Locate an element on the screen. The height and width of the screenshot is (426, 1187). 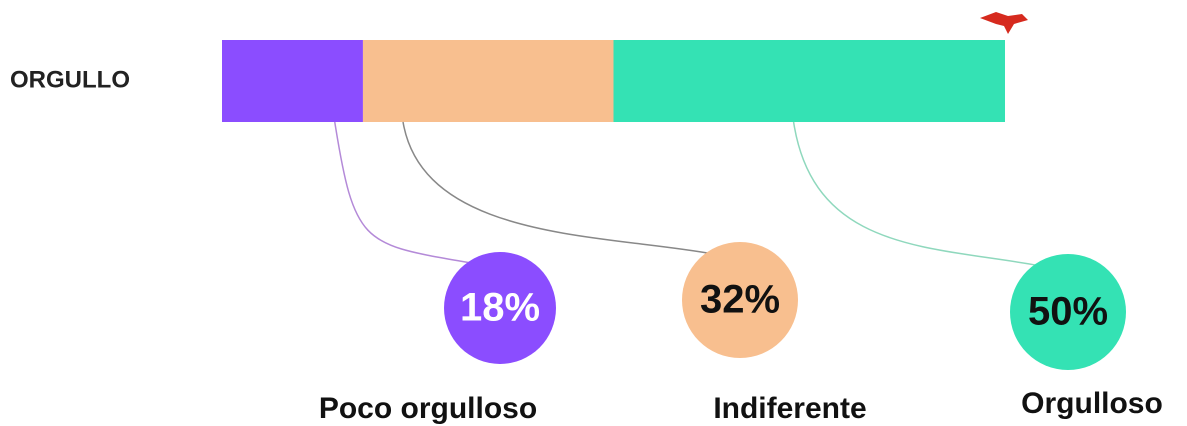
legend-label: Poco orgulloso is located at coordinates (428, 408).